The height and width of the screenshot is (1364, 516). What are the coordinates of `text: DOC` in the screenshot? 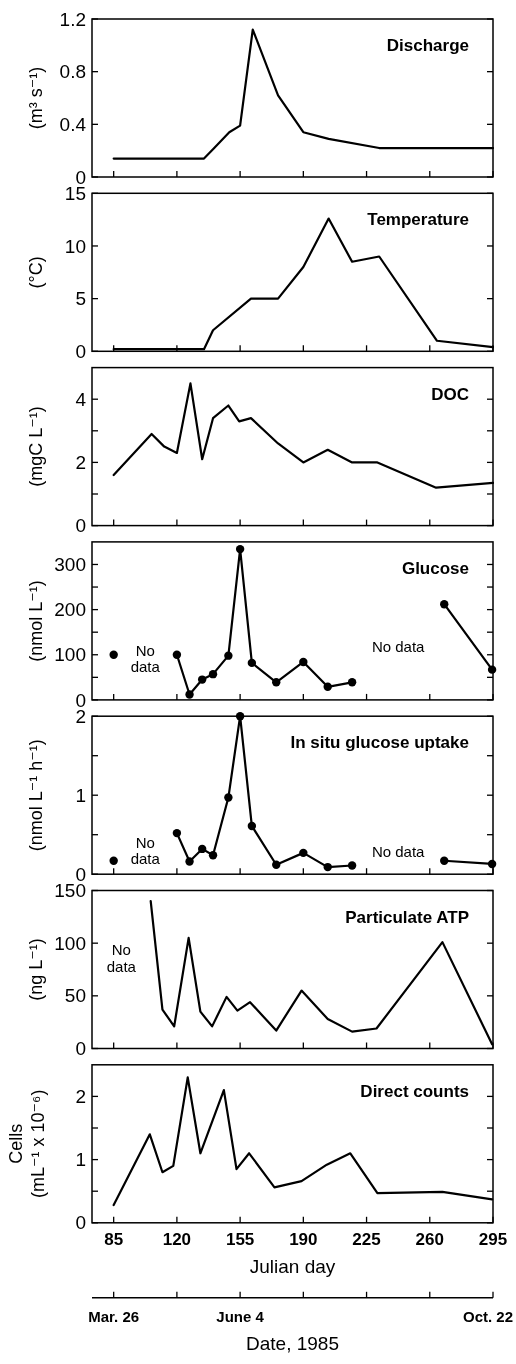 It's located at (450, 394).